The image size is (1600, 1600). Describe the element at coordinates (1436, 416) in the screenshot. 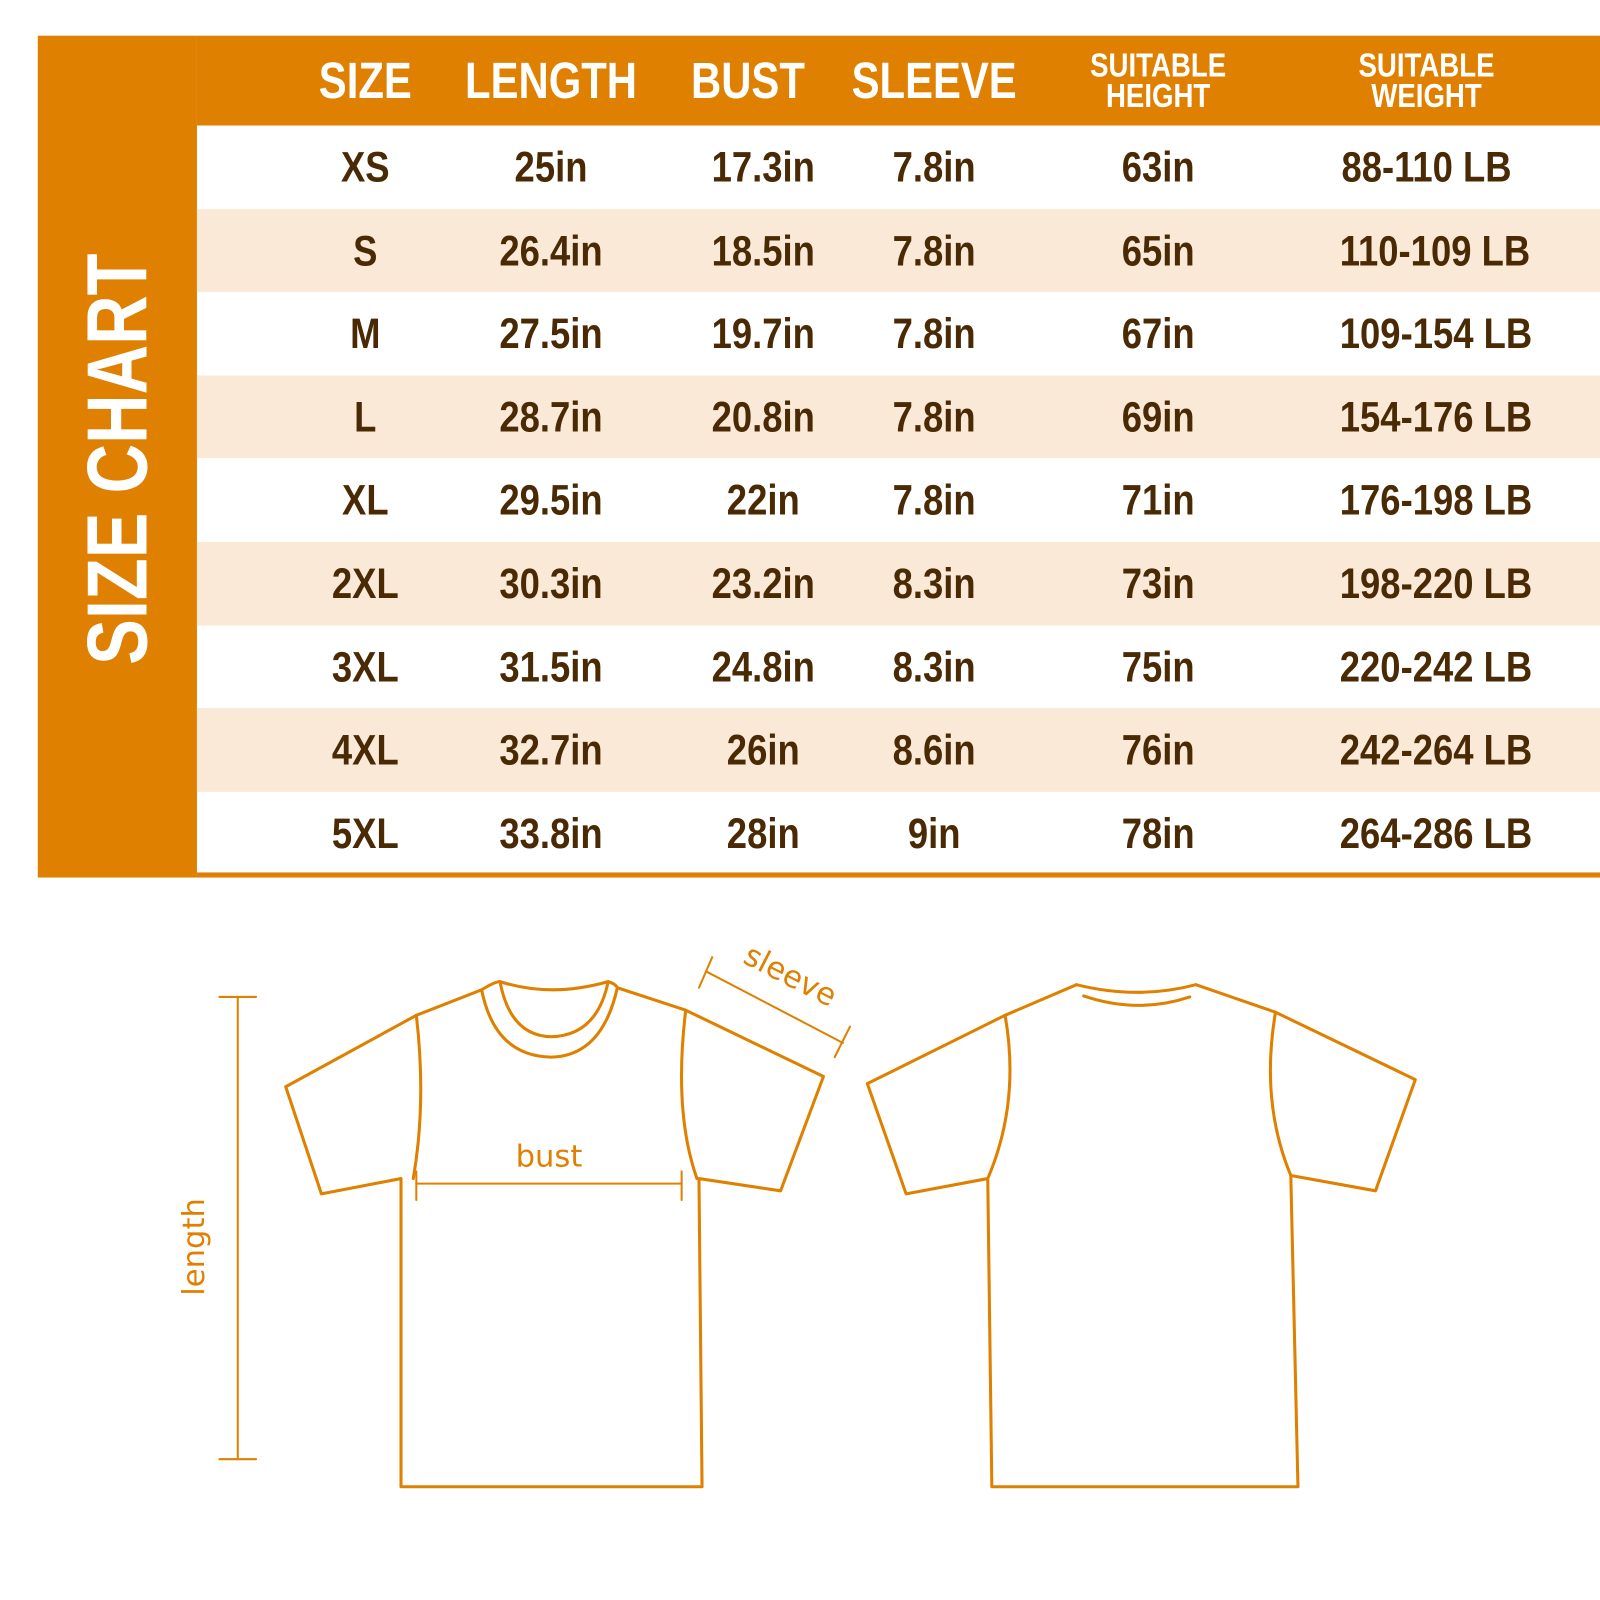

I see `cell-weight: 154-176 LB` at that location.